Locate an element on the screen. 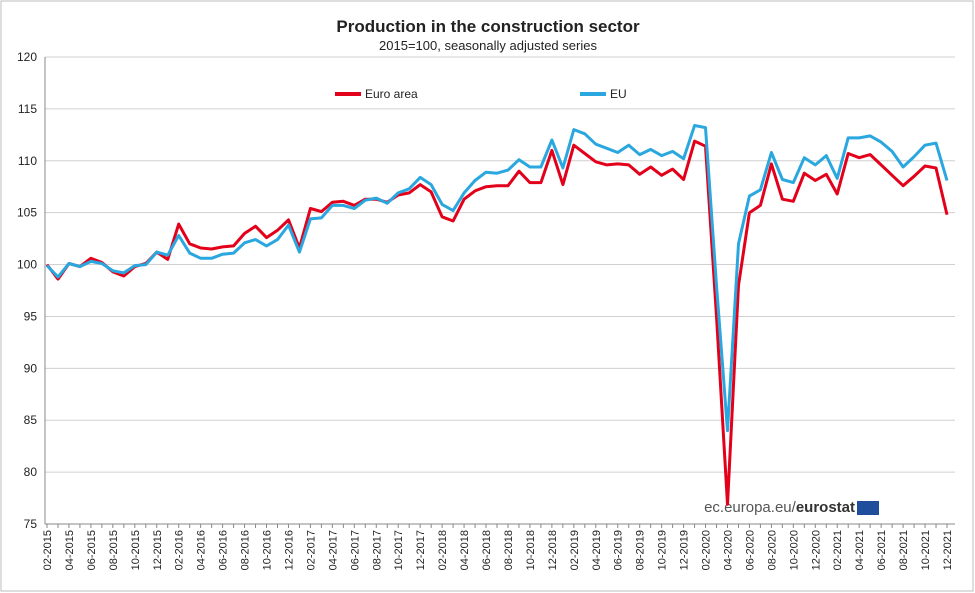 The width and height of the screenshot is (975, 593). y-tick-label: 85 is located at coordinates (31, 420).